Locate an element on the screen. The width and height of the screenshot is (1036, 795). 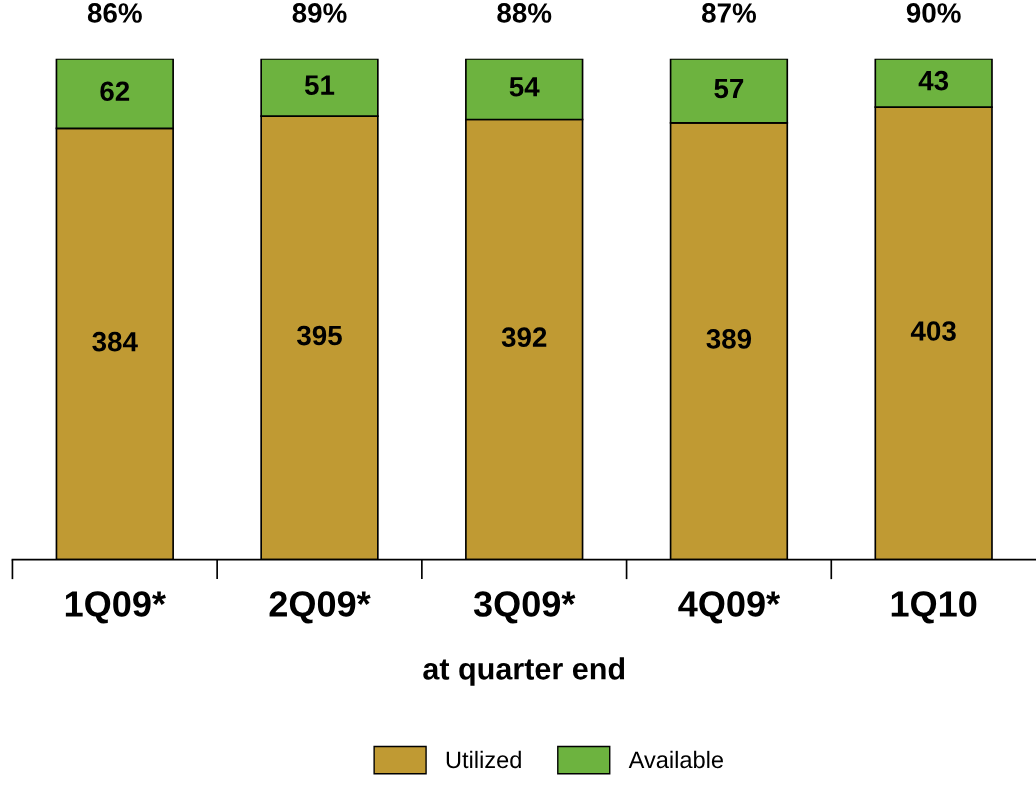
data-label: 395 is located at coordinates (319, 335).